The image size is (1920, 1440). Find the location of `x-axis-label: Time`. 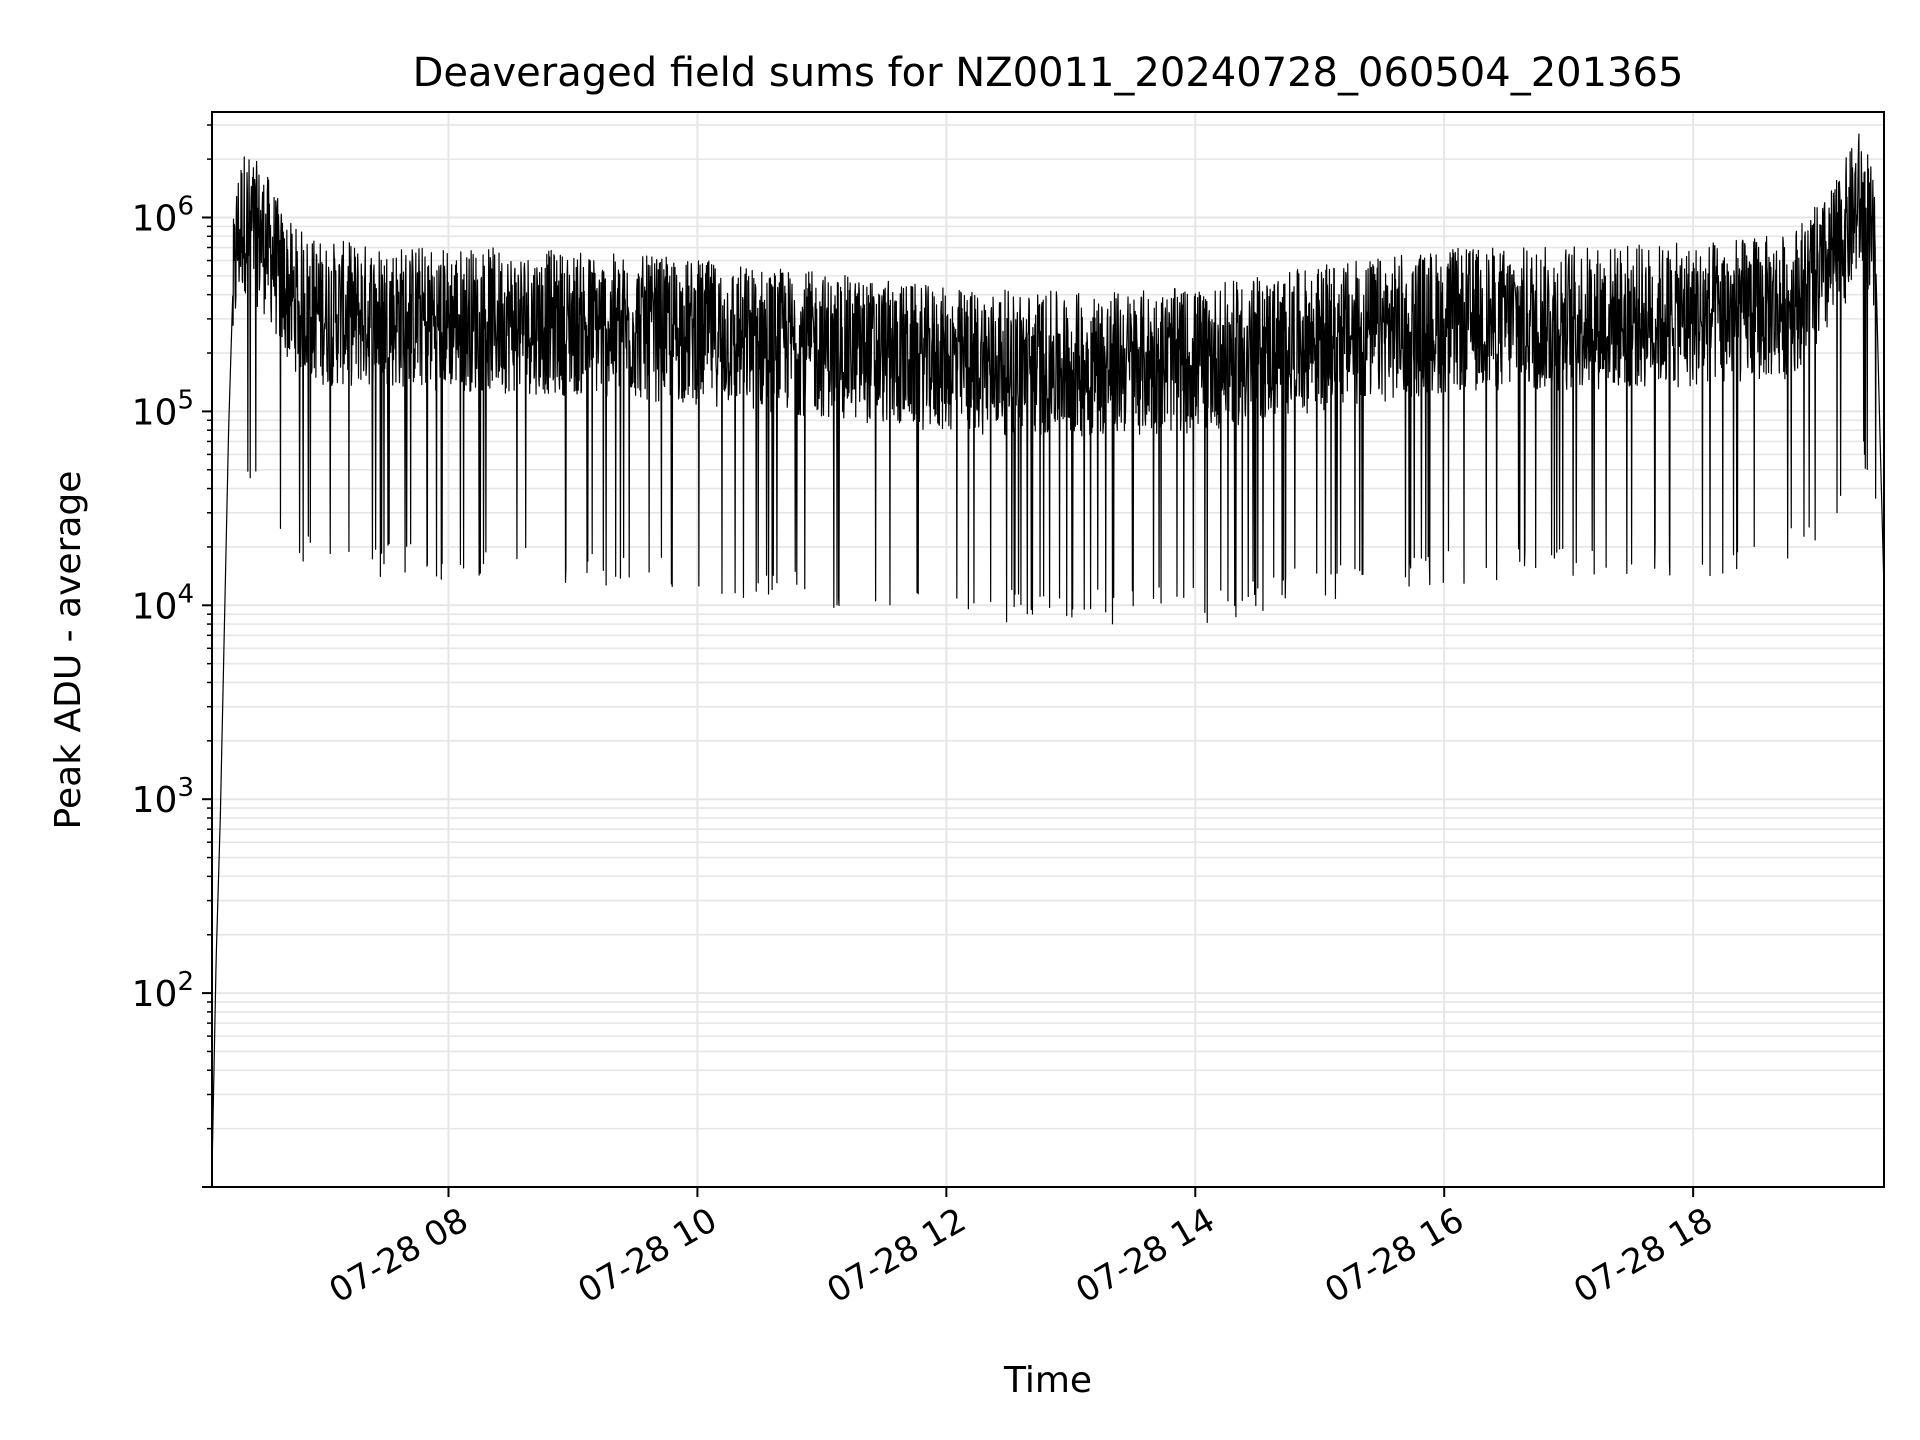

x-axis-label: Time is located at coordinates (1047, 1380).